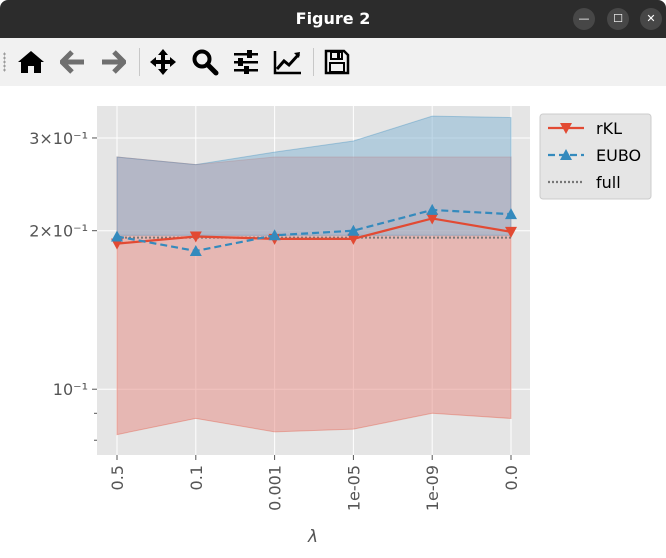 This screenshot has width=666, height=558. I want to click on x-tick-label: 1e-05, so click(353, 488).